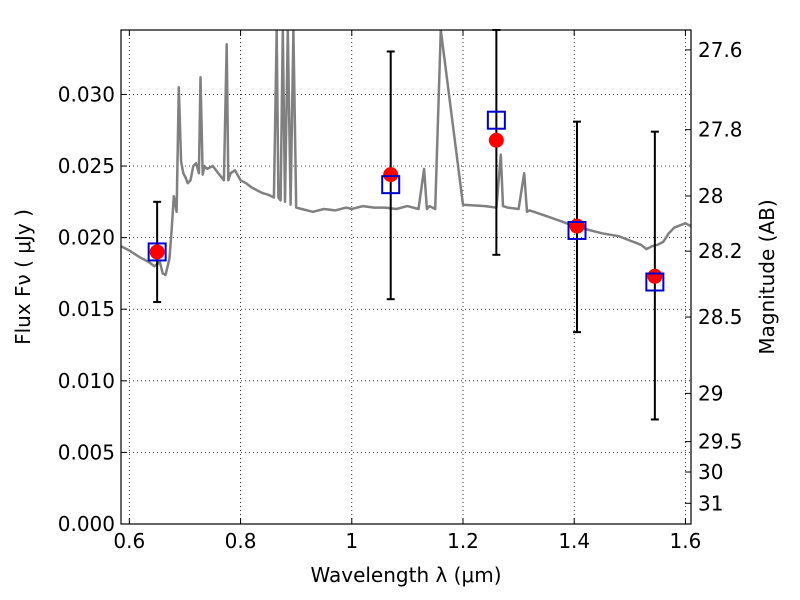  Describe the element at coordinates (463, 541) in the screenshot. I see `x-tick-label: 1.2` at that location.